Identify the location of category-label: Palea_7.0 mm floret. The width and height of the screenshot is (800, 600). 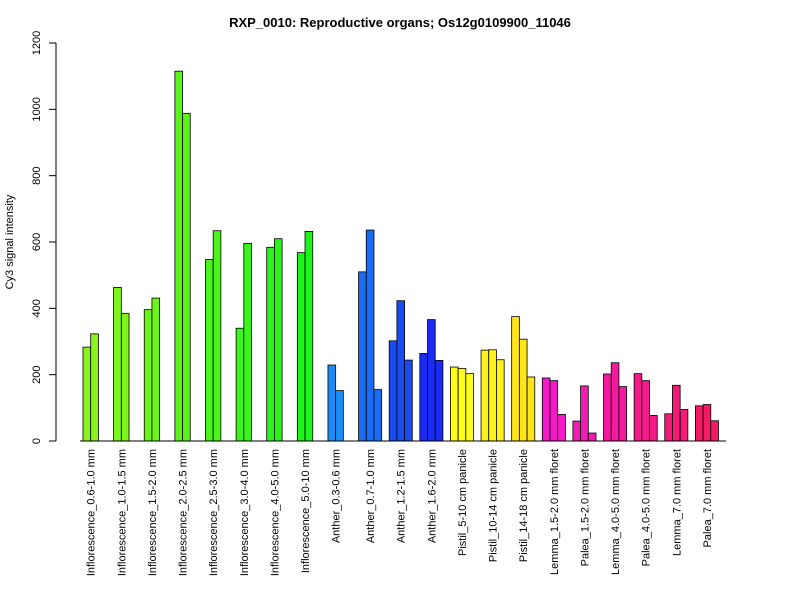
(708, 498).